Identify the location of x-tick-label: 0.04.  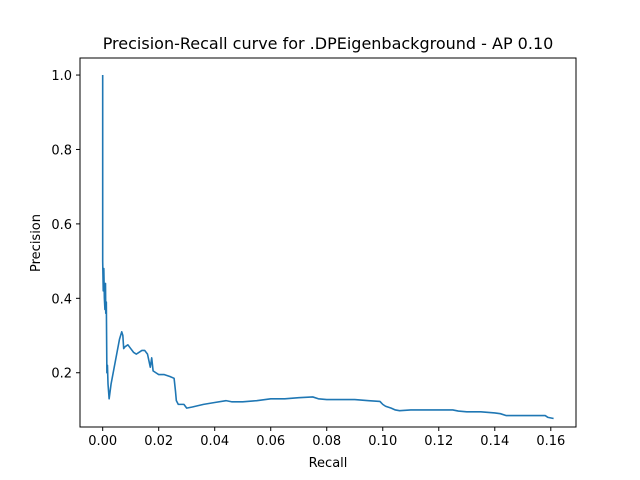
(214, 441).